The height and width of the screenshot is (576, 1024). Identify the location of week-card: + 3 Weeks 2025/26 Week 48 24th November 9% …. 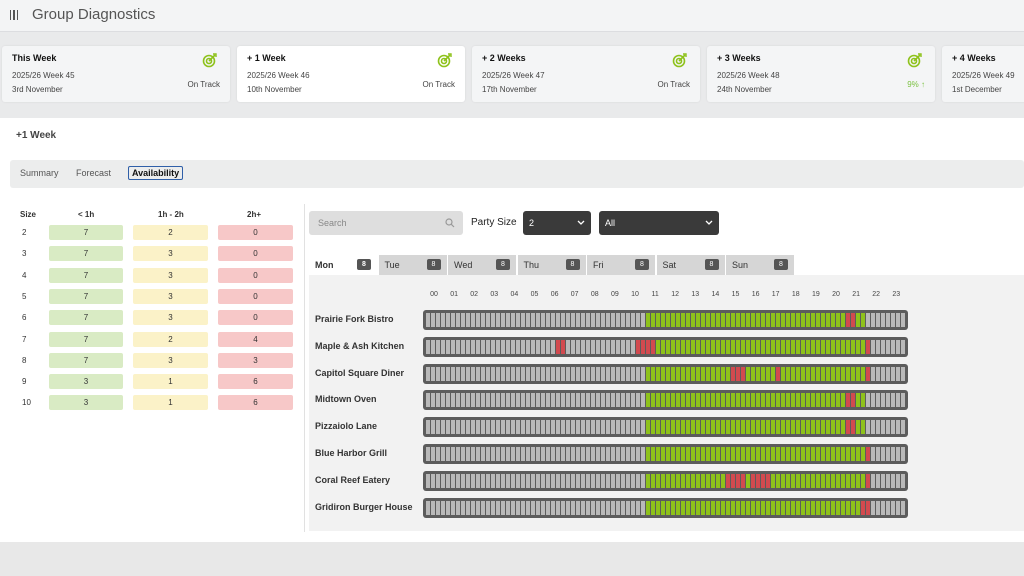
(821, 74).